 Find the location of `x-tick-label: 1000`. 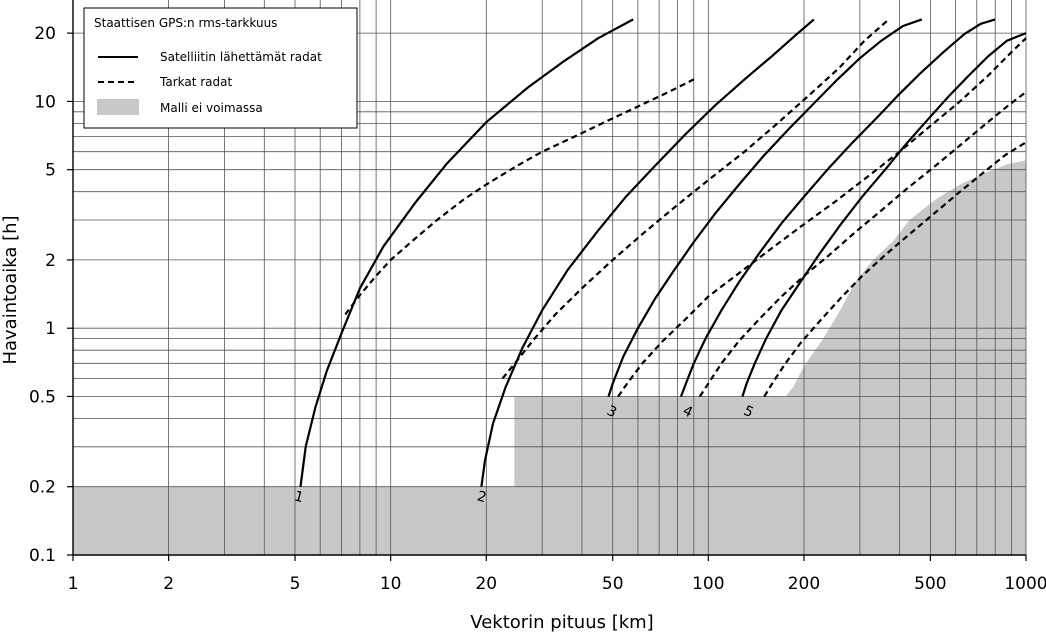

x-tick-label: 1000 is located at coordinates (1025, 584).